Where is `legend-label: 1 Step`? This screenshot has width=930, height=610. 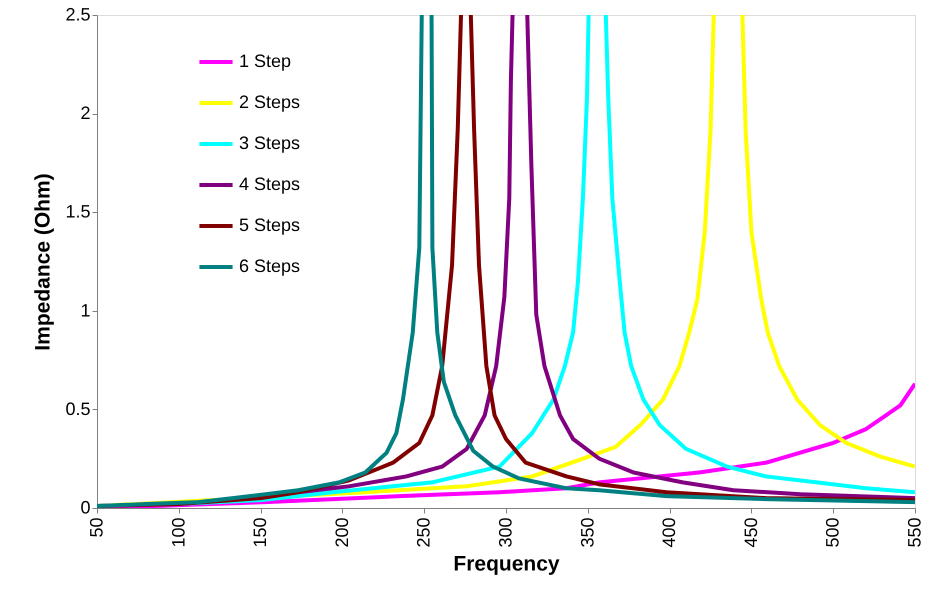 legend-label: 1 Step is located at coordinates (265, 61).